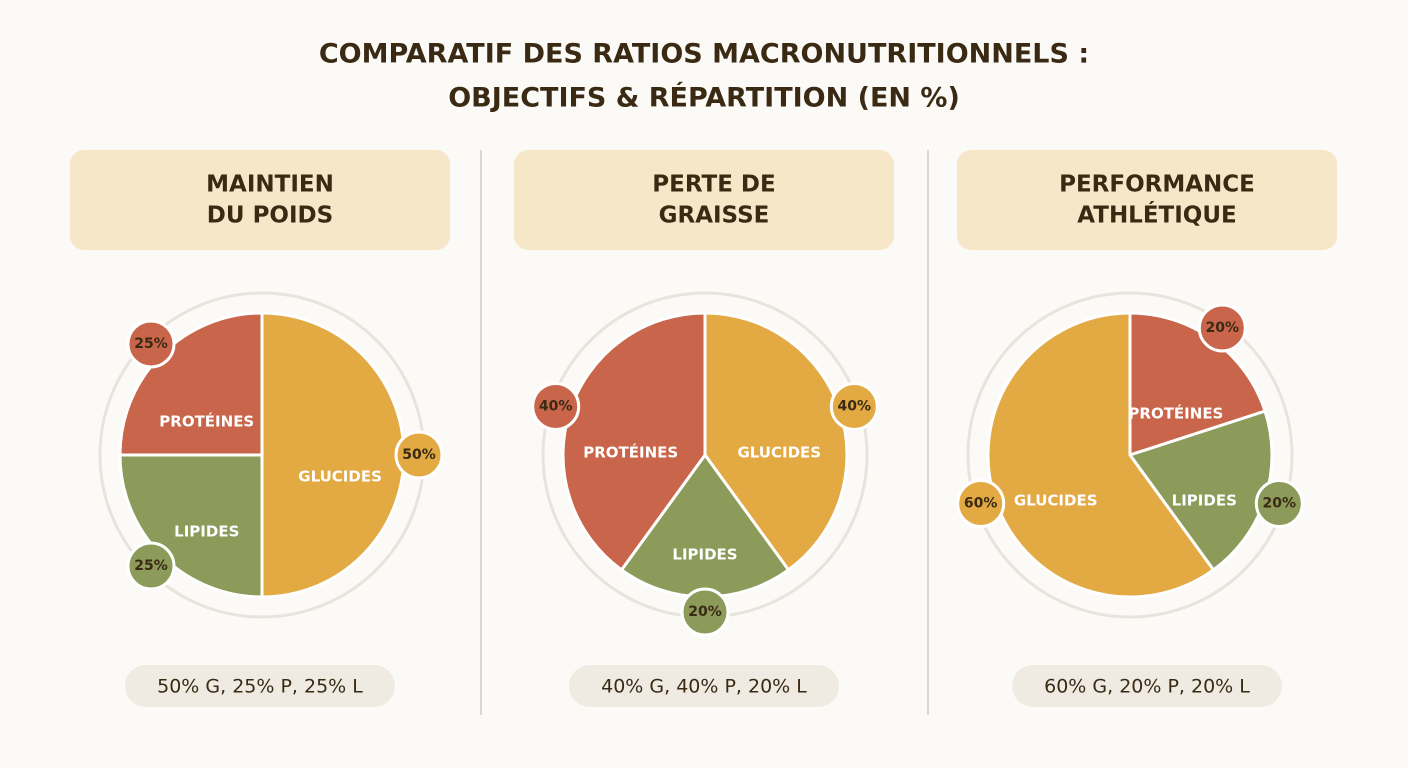  What do you see at coordinates (714, 216) in the screenshot?
I see `panel-title: GRAISSE` at bounding box center [714, 216].